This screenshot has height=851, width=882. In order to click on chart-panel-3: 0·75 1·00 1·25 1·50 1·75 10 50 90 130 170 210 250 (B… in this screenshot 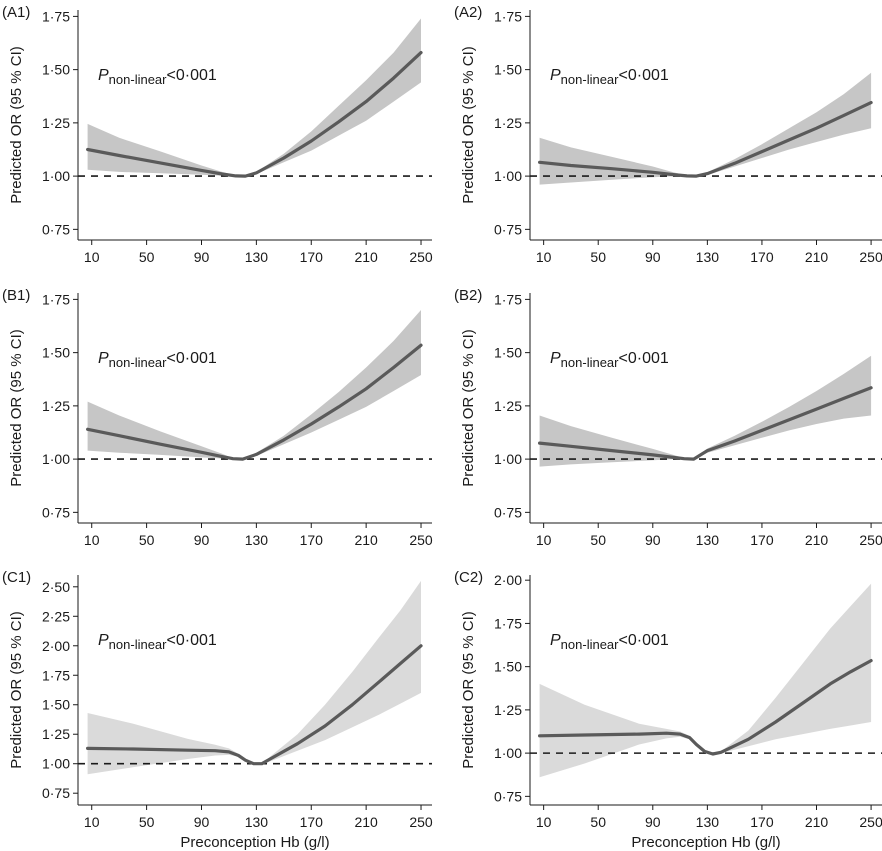, I will do `click(217, 417)`.